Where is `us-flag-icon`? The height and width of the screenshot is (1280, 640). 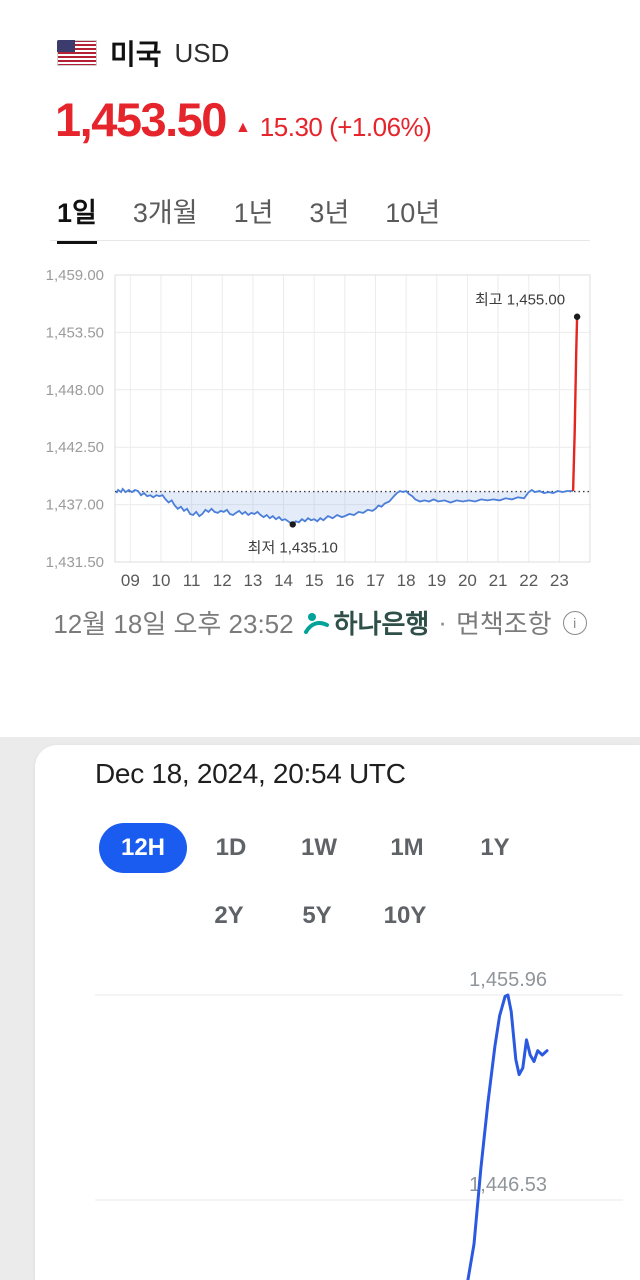
us-flag-icon is located at coordinates (77, 53).